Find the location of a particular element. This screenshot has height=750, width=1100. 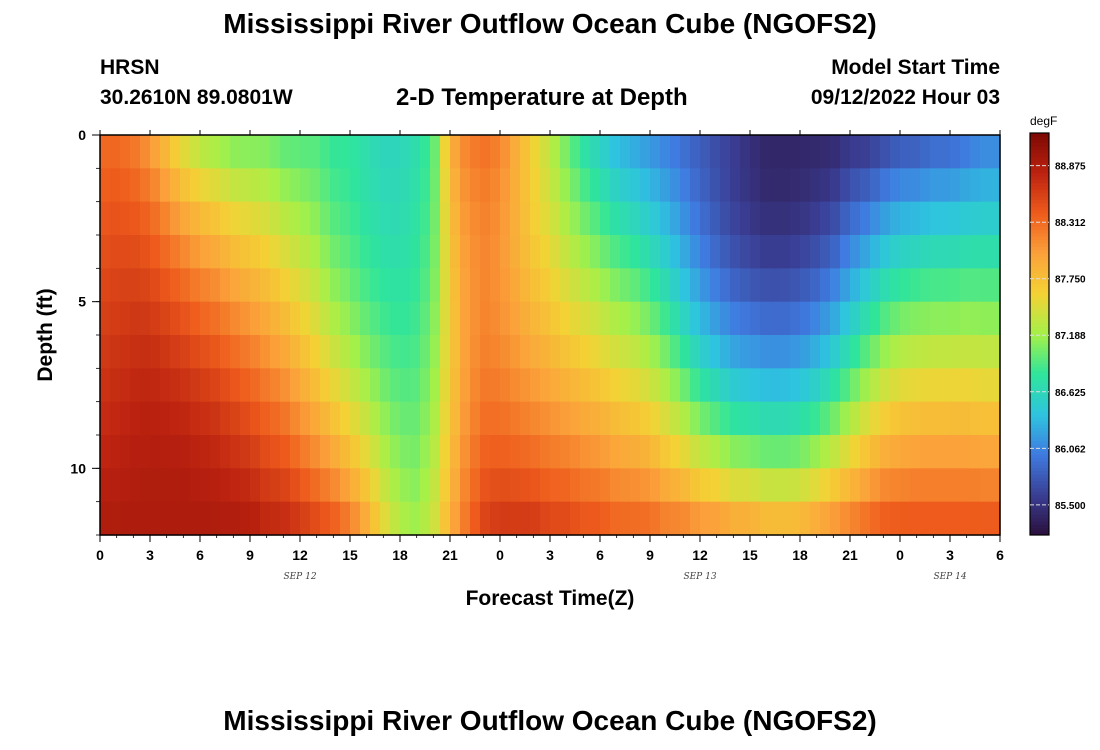

x-tick-label: 3 is located at coordinates (150, 555).